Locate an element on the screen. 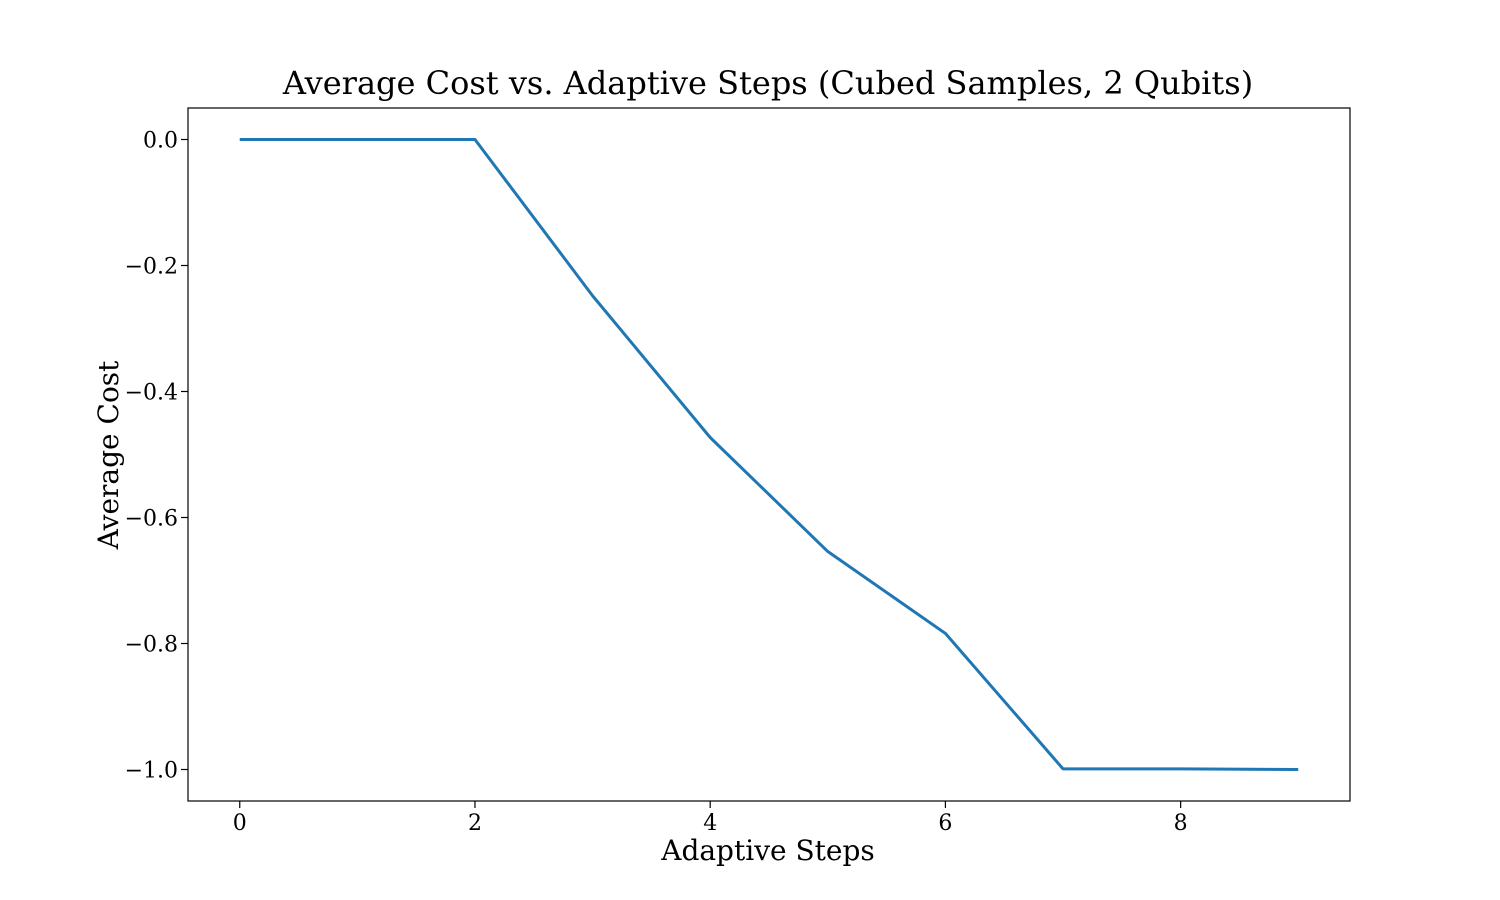 The width and height of the screenshot is (1500, 900). y-axis-label: Average Cost is located at coordinates (108, 455).